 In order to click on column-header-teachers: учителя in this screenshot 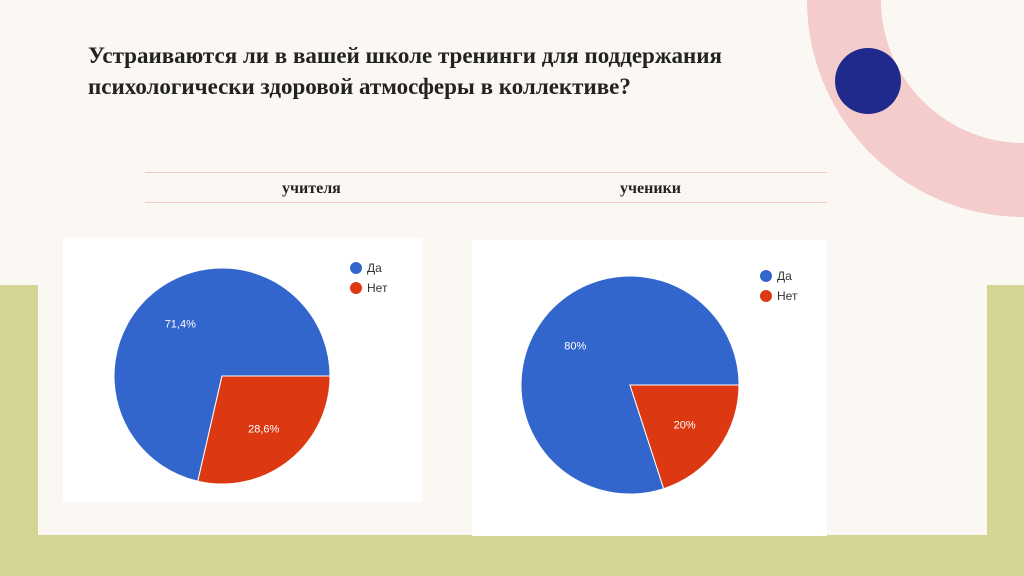, I will do `click(311, 188)`.